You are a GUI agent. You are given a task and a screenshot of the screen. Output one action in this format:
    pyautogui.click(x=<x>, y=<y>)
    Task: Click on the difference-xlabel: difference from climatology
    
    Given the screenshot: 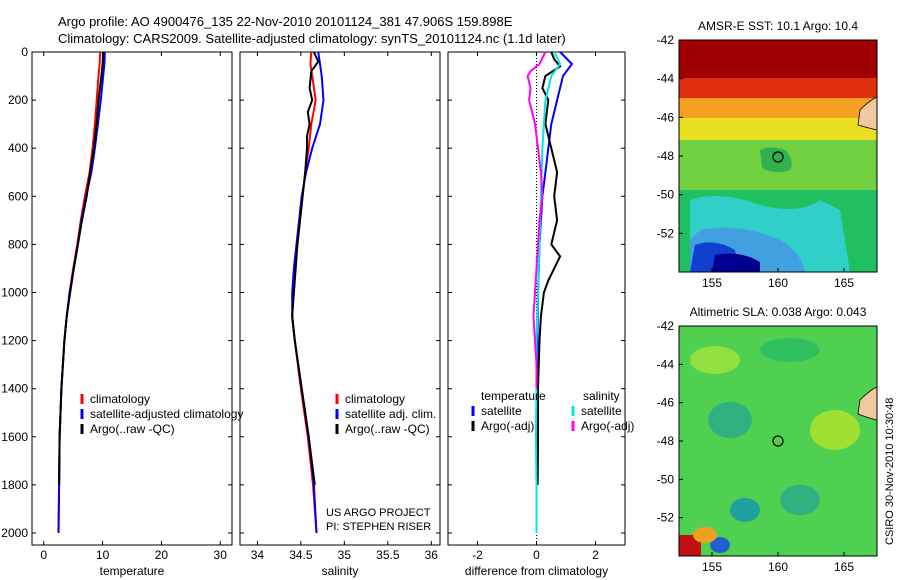 What is the action you would take?
    pyautogui.click(x=536, y=571)
    